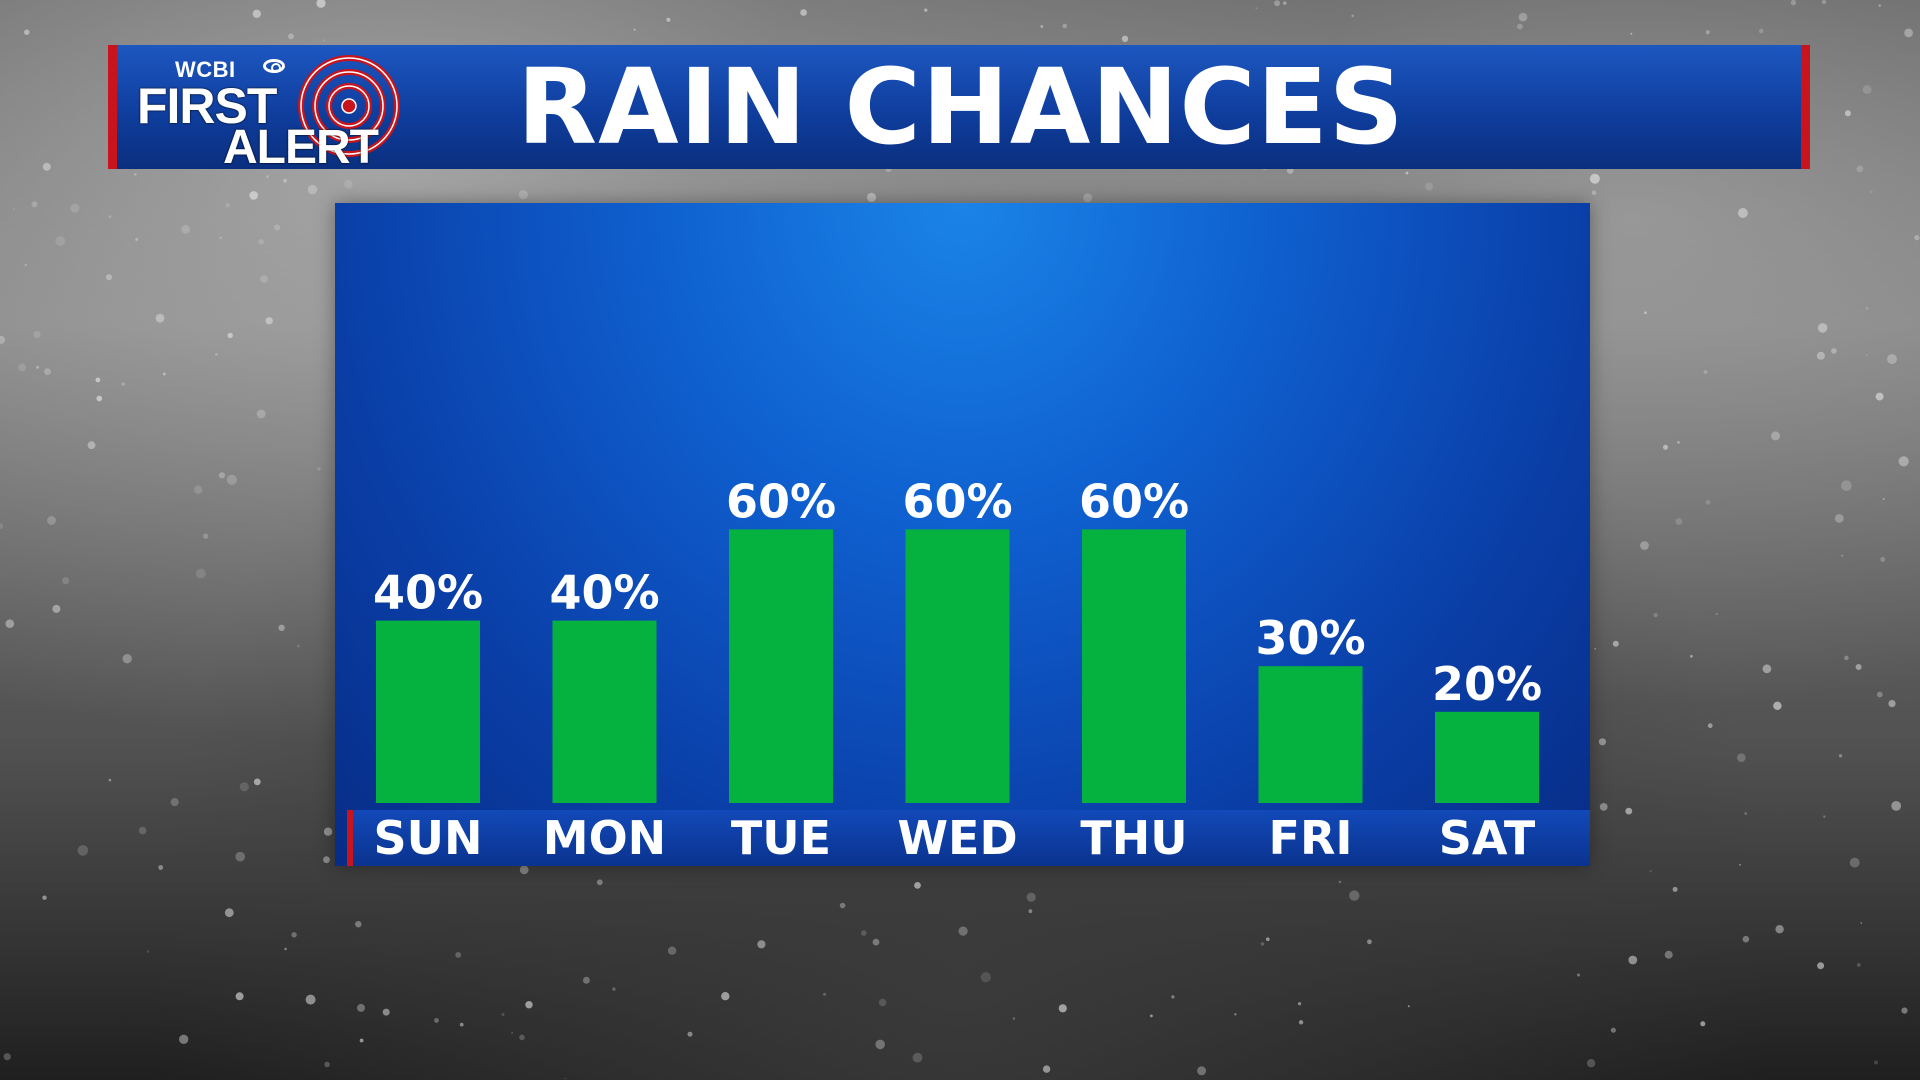  What do you see at coordinates (274, 66) in the screenshot?
I see `network-eye-icon` at bounding box center [274, 66].